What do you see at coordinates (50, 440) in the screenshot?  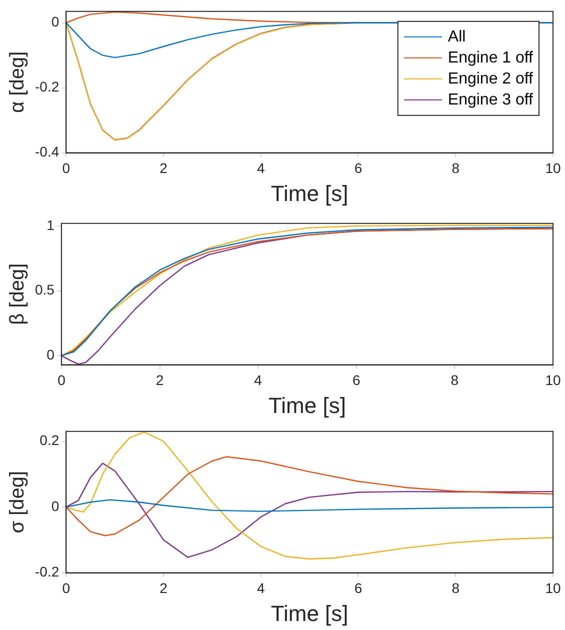 I see `y-tick-label: 0.2` at bounding box center [50, 440].